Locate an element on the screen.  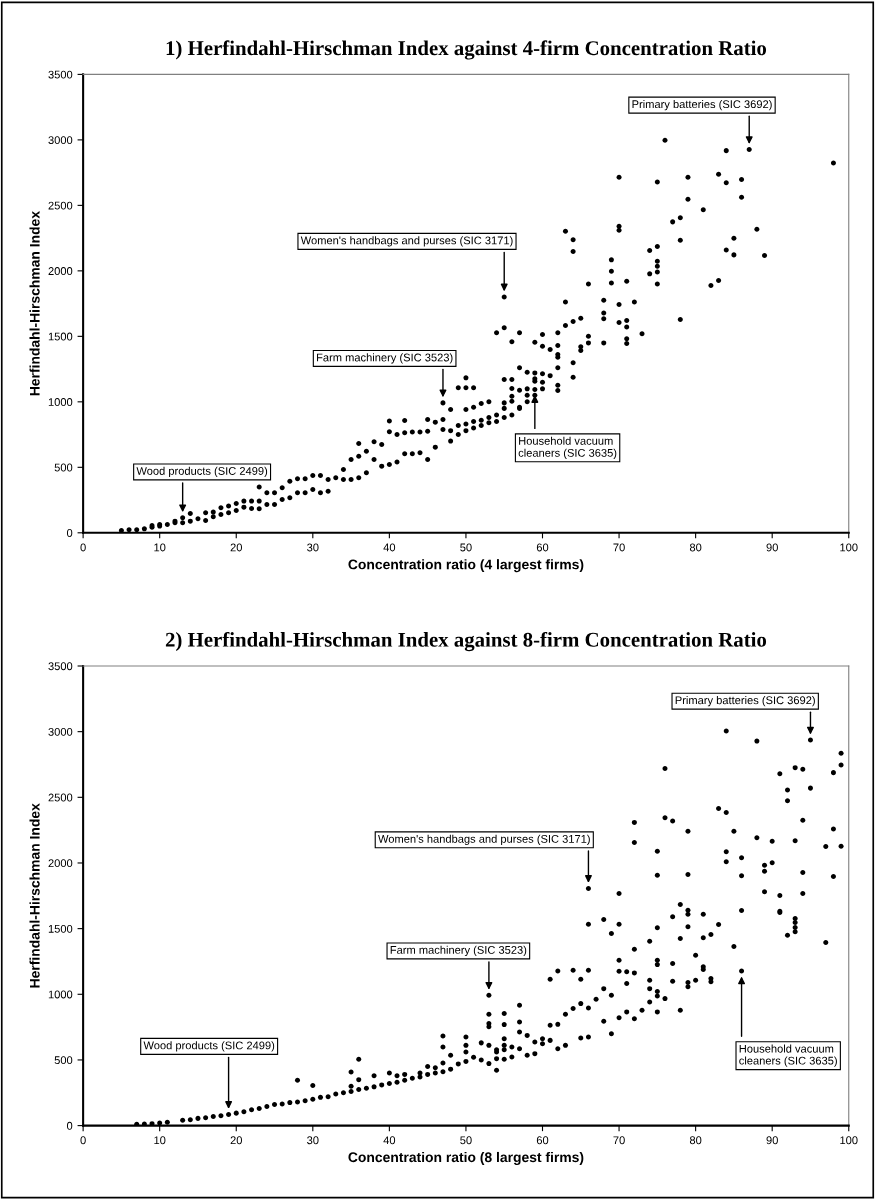
x-axis-title: Concentration ratio (4 largest firms) is located at coordinates (466, 566).